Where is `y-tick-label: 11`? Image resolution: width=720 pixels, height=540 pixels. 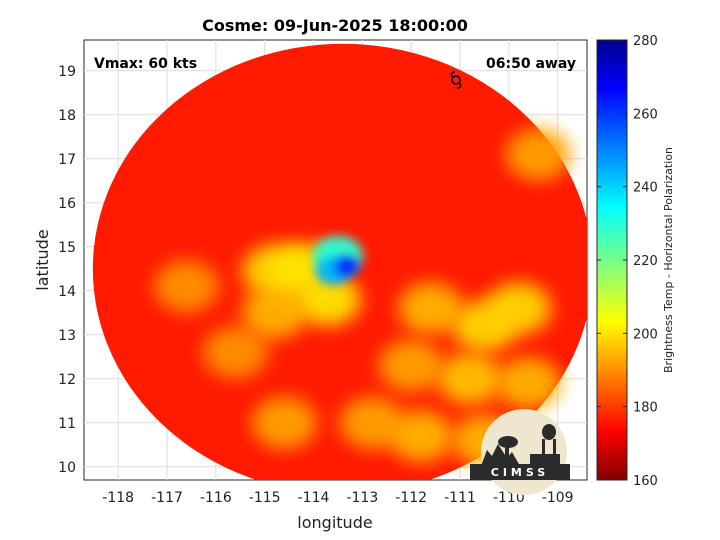 y-tick-label: 11 is located at coordinates (67, 424).